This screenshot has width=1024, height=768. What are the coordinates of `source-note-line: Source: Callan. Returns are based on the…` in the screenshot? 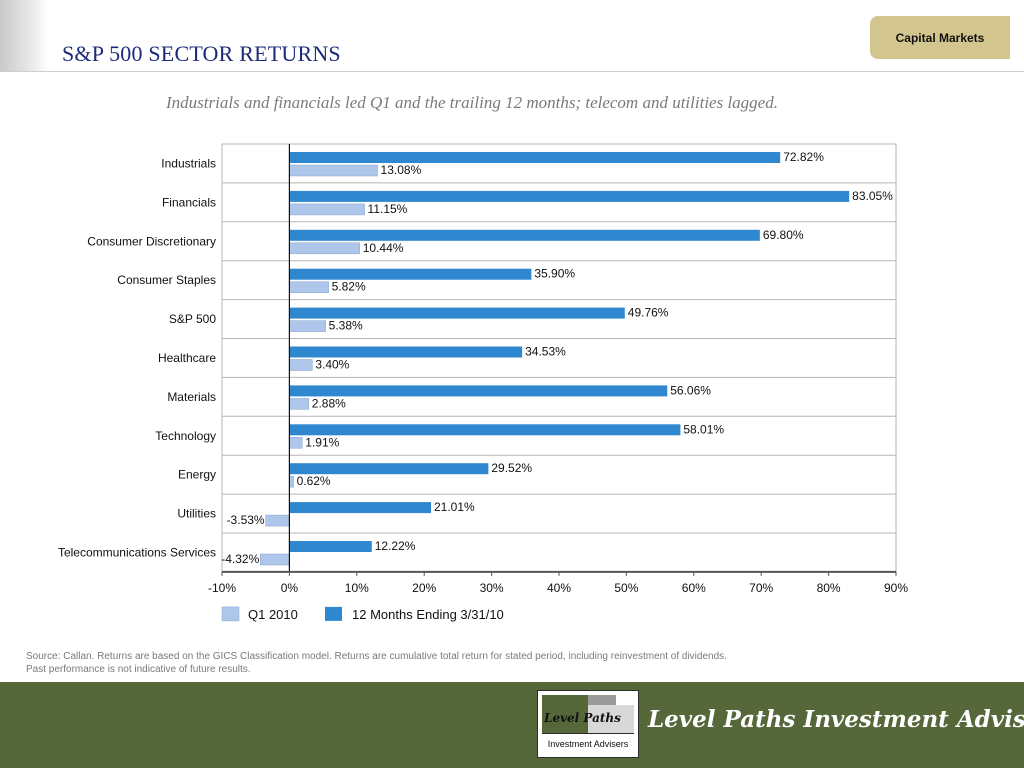 It's located at (376, 656).